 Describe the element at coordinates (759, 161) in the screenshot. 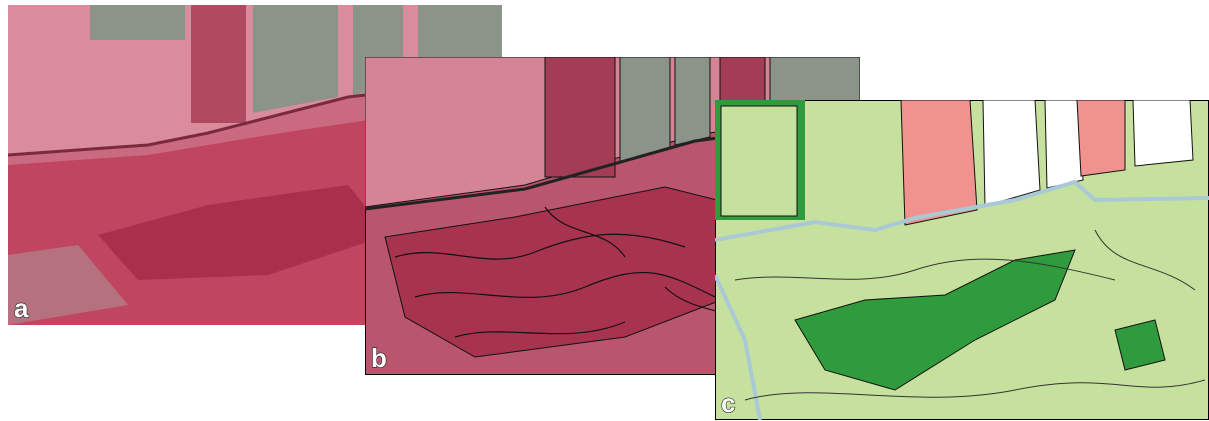

I see `field` at that location.